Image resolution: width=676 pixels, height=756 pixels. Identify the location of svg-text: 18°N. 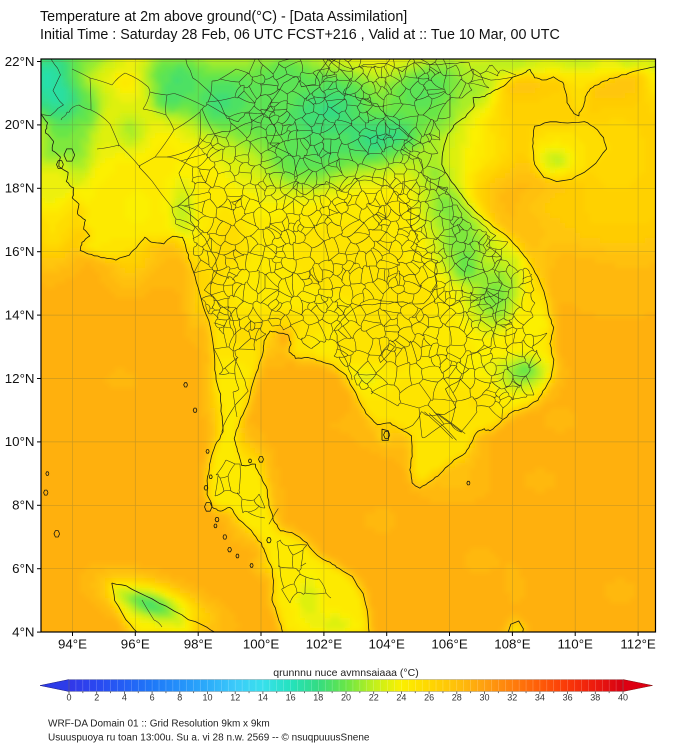
(20, 188).